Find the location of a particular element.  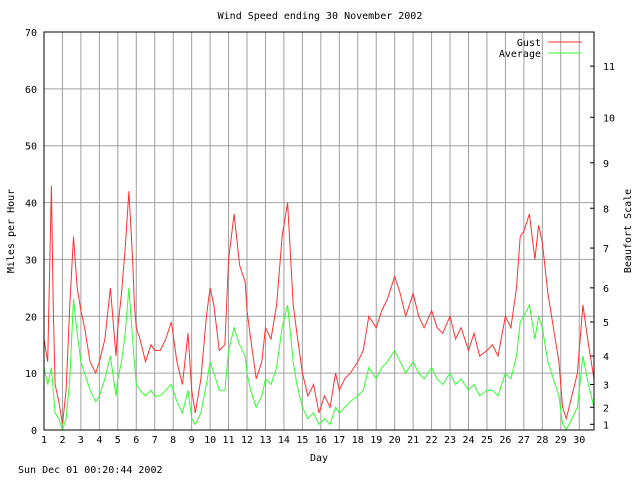

y-tick-label: 20 is located at coordinates (31, 317).